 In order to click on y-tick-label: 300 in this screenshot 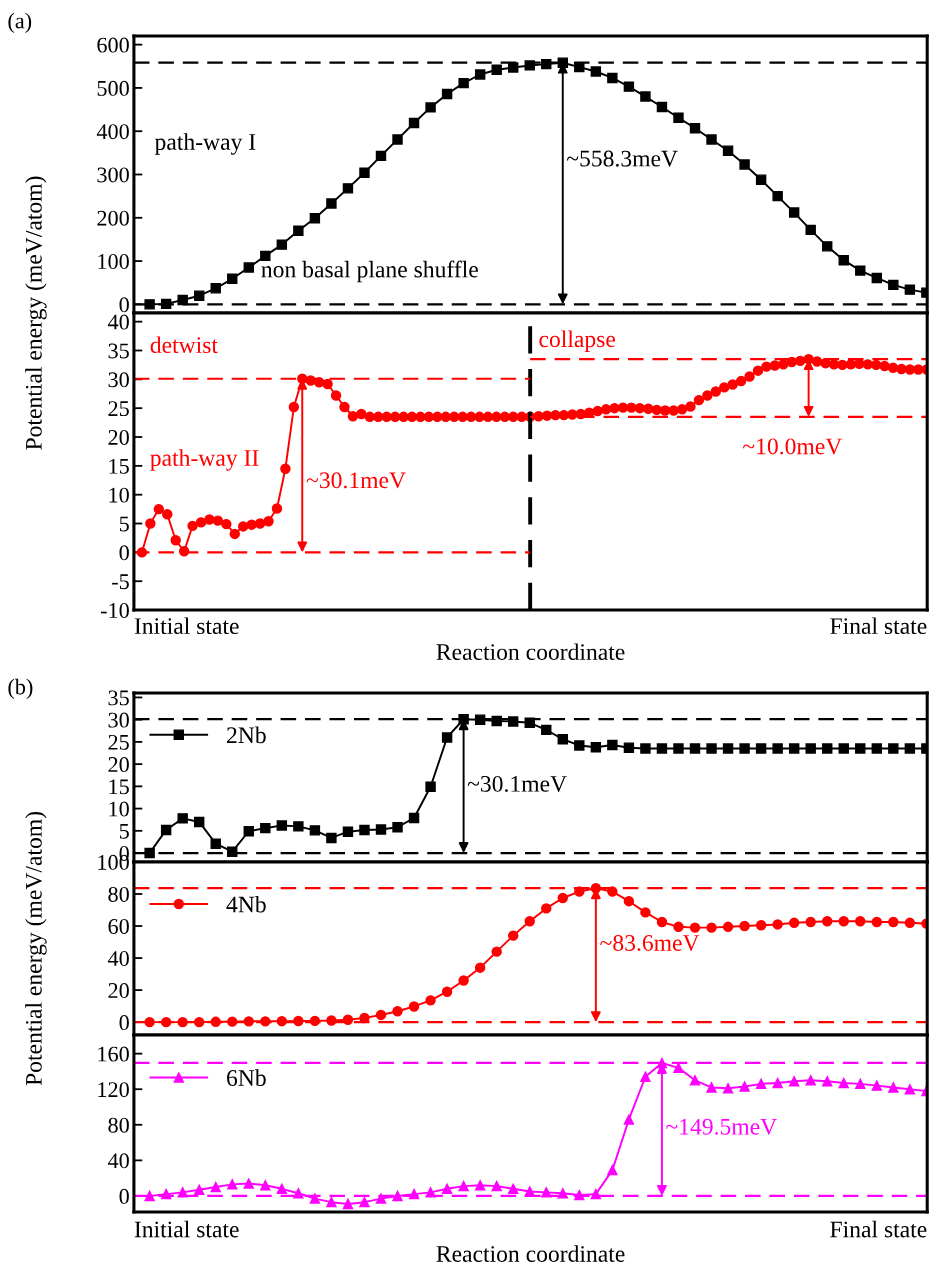, I will do `click(113, 175)`.